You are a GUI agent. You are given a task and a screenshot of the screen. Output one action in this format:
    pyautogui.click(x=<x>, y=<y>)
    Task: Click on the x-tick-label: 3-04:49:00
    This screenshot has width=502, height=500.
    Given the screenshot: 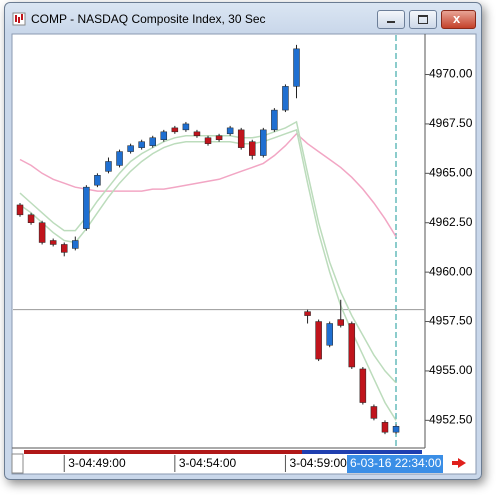 What is the action you would take?
    pyautogui.click(x=97, y=463)
    